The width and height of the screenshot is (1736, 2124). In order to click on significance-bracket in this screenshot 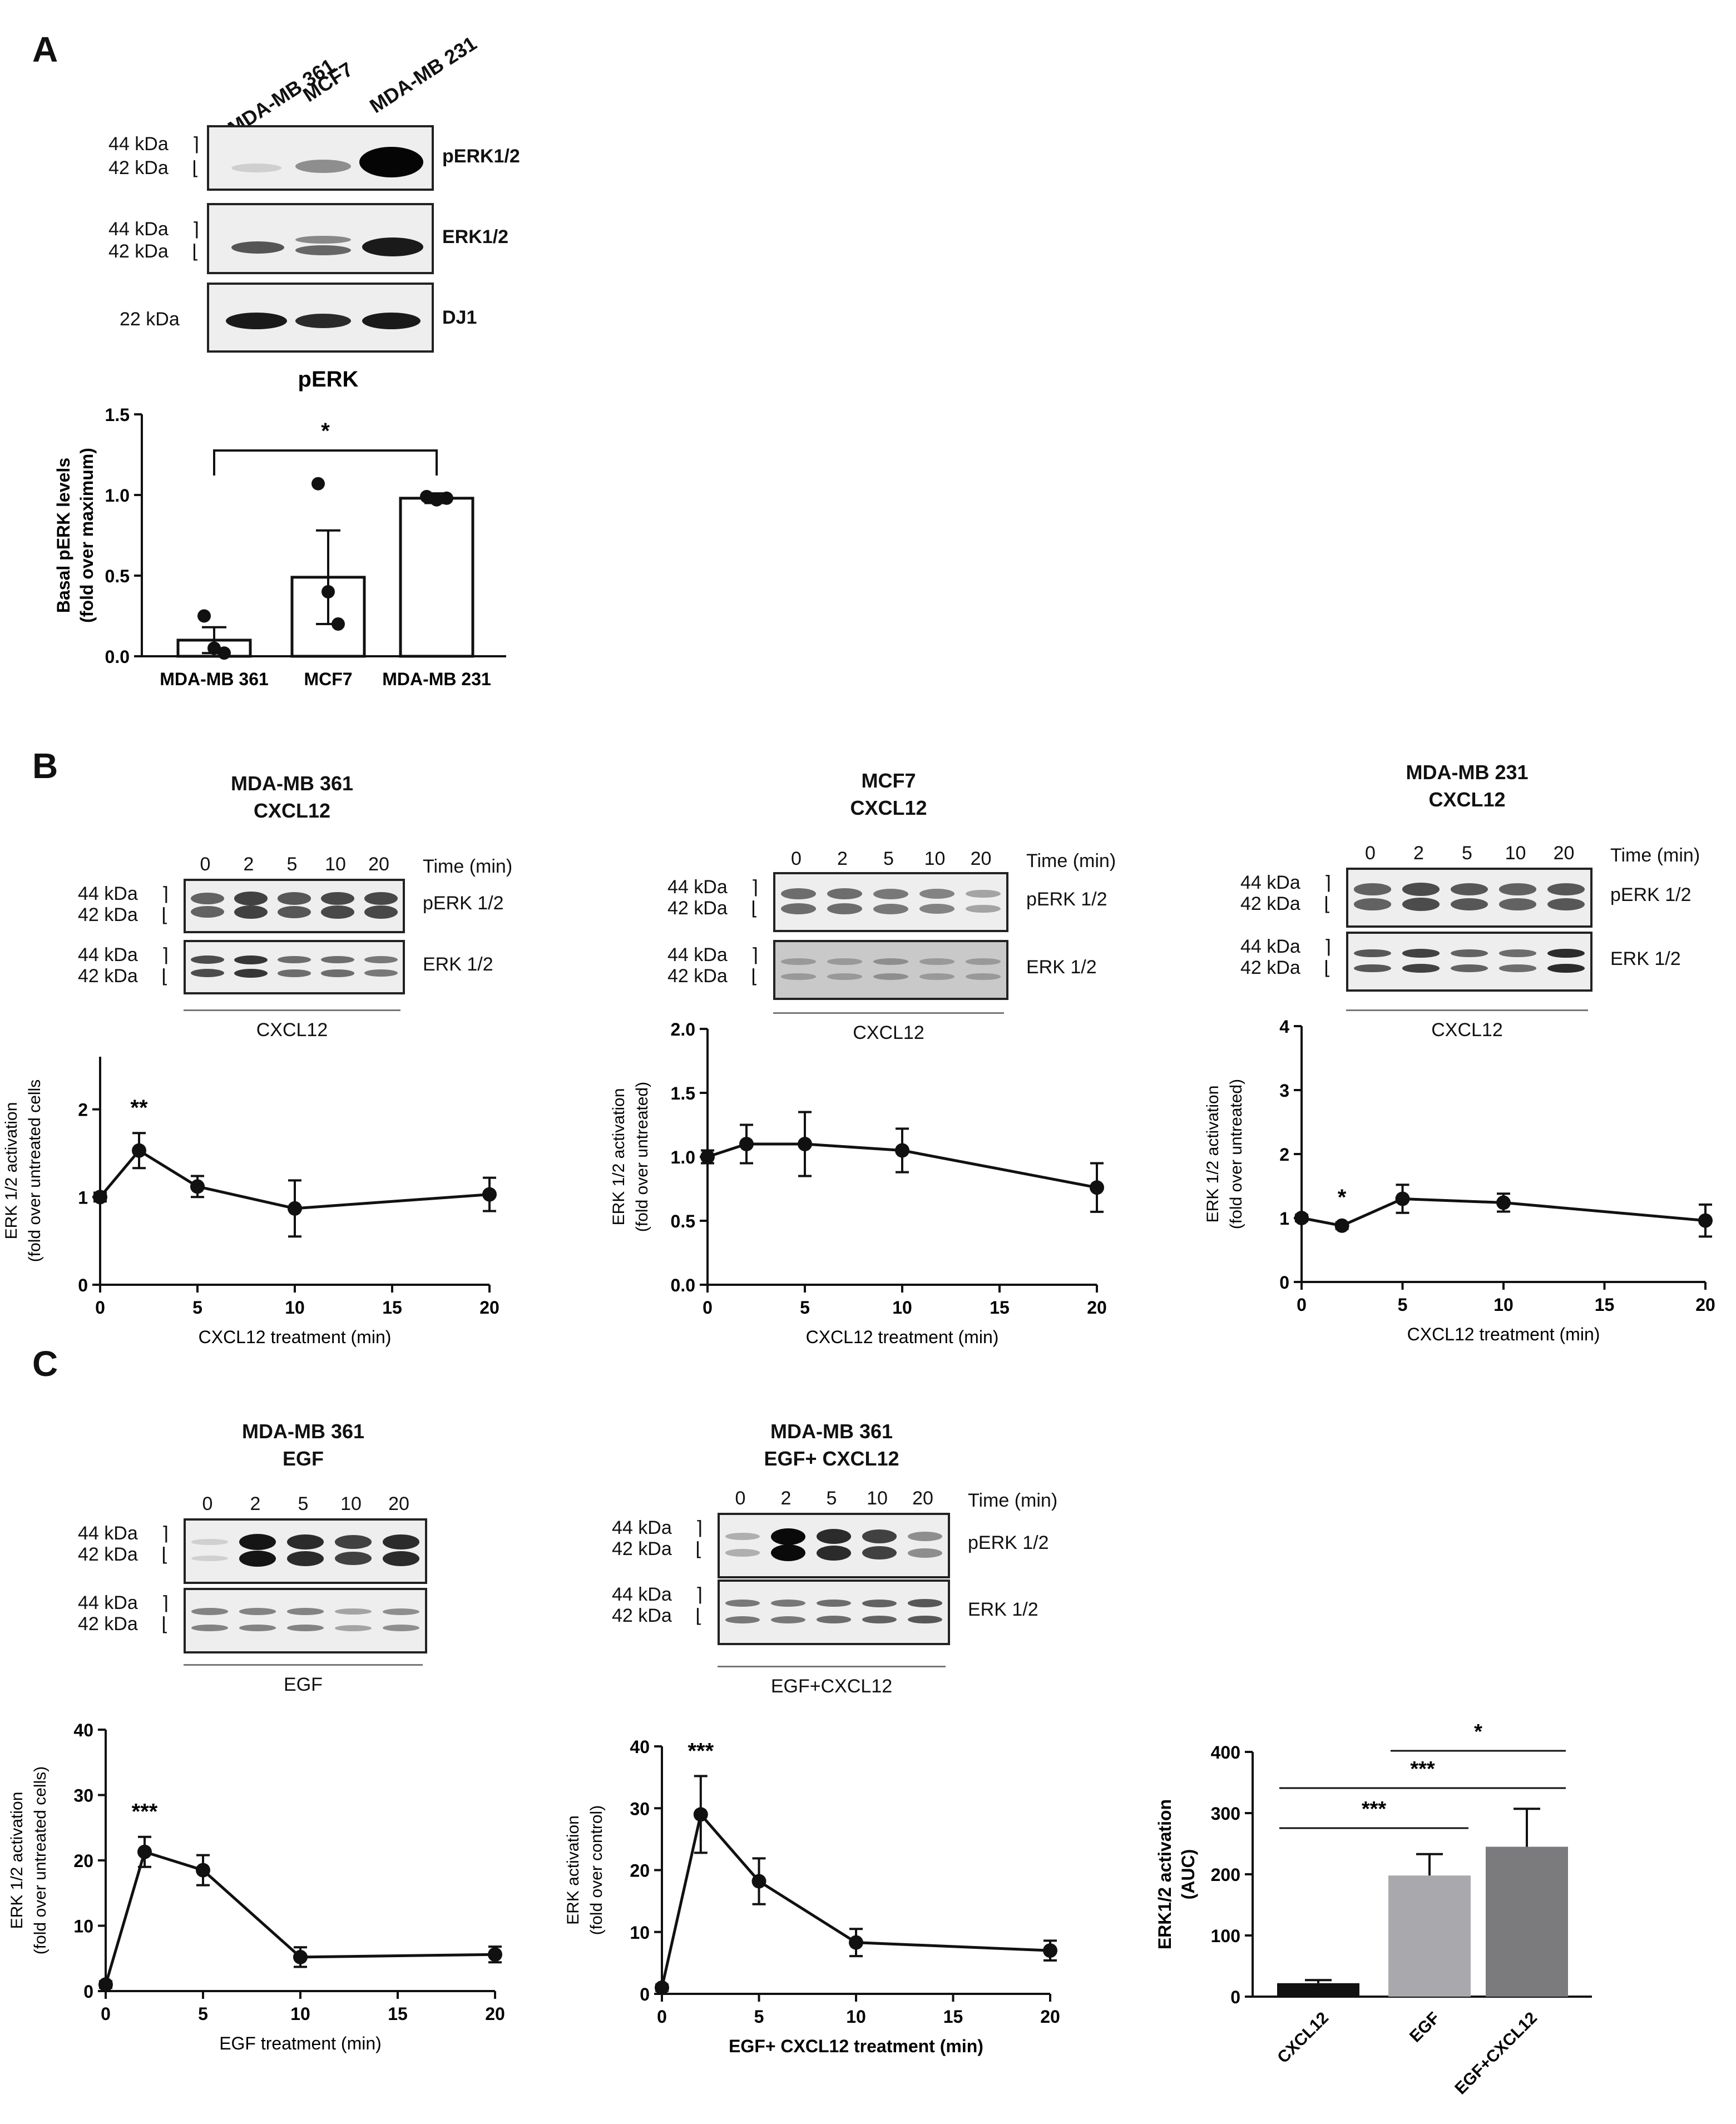, I will do `click(325, 462)`.